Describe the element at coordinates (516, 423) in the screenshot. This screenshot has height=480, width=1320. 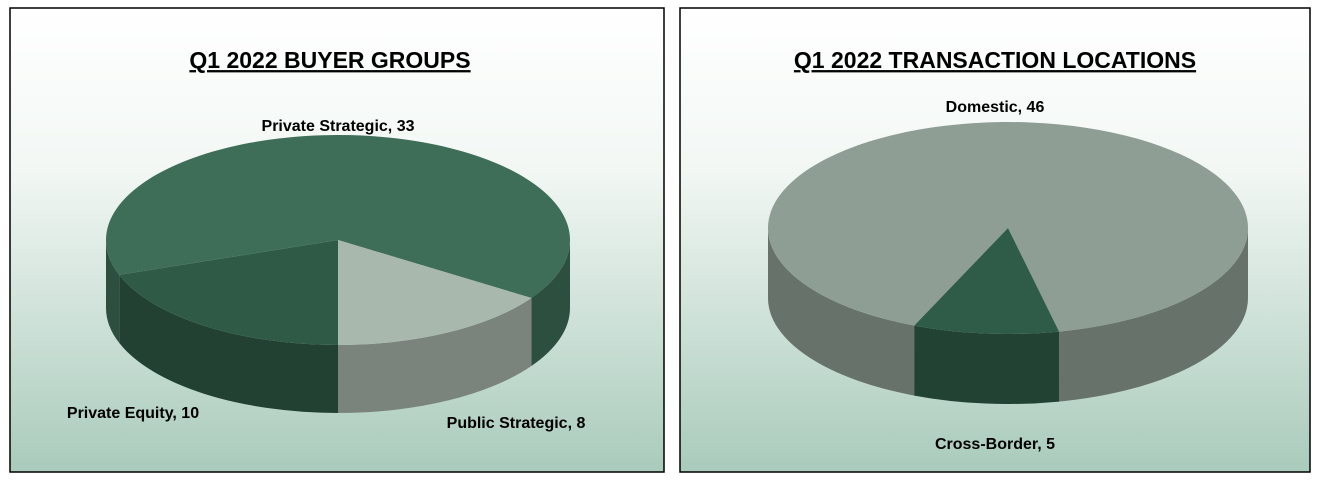
I see `data-label: Public Strategic, 8` at that location.